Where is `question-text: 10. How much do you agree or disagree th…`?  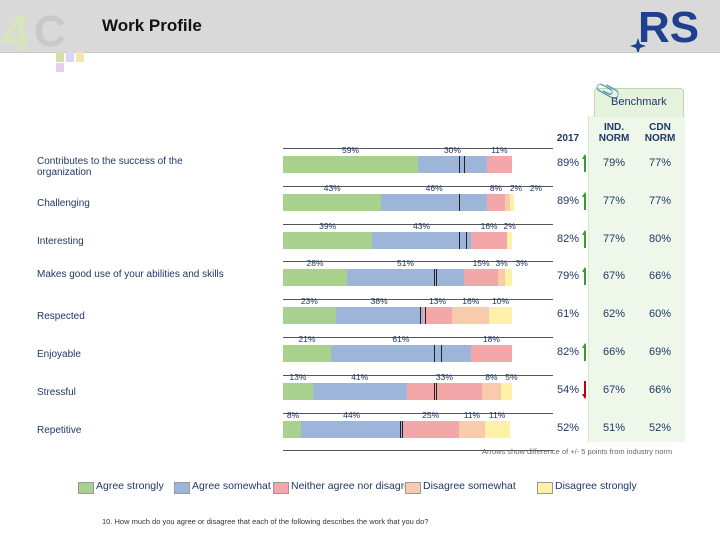 question-text: 10. How much do you agree or disagree th… is located at coordinates (265, 521).